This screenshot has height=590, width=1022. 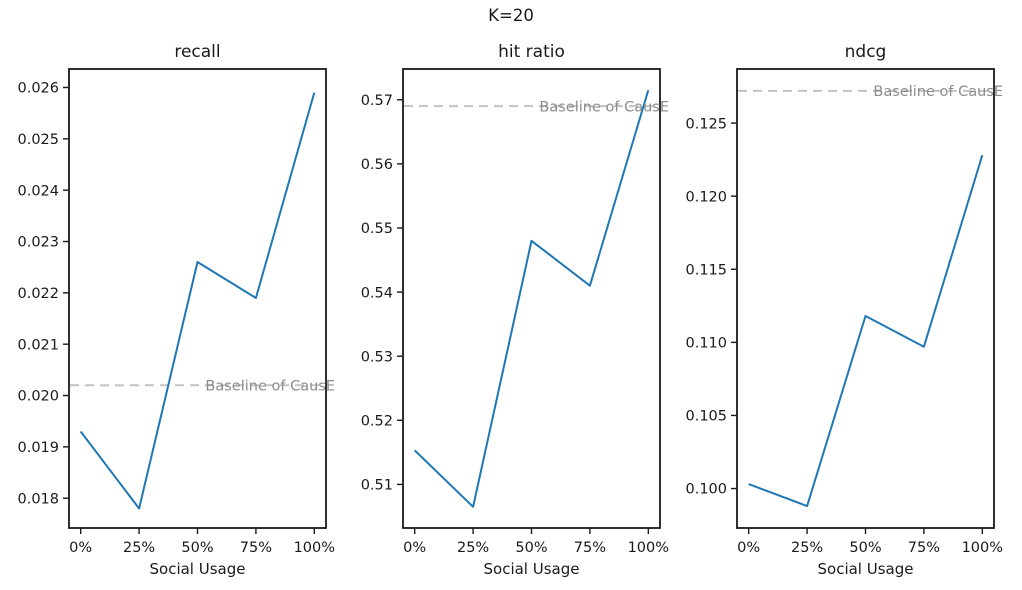 I want to click on y-tick-label: 0.115, so click(x=706, y=270).